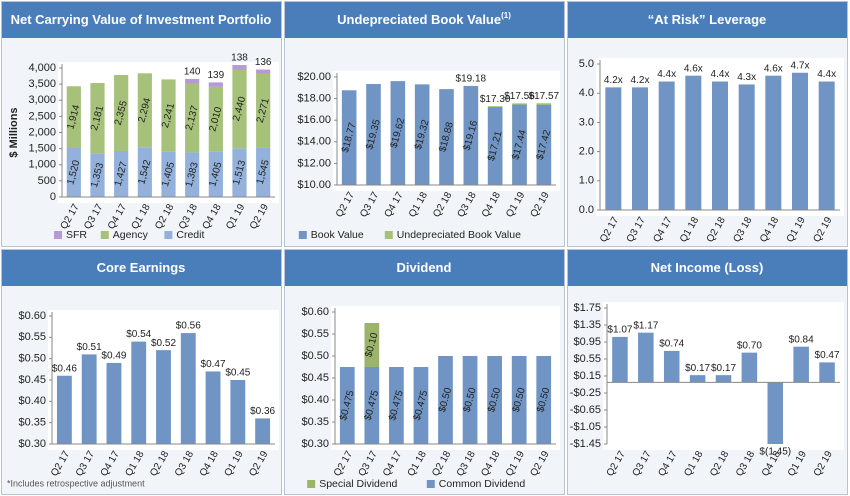 The height and width of the screenshot is (496, 850). Describe the element at coordinates (358, 484) in the screenshot. I see `legend-label: Special Dividend` at that location.